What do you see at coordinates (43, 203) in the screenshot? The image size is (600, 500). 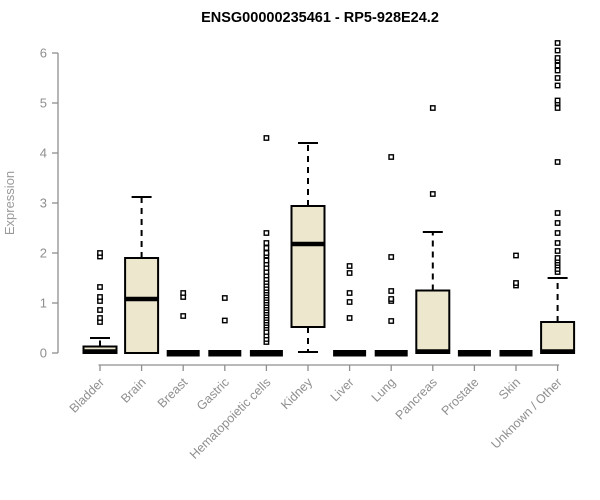 I see `y-tick-label: 3` at bounding box center [43, 203].